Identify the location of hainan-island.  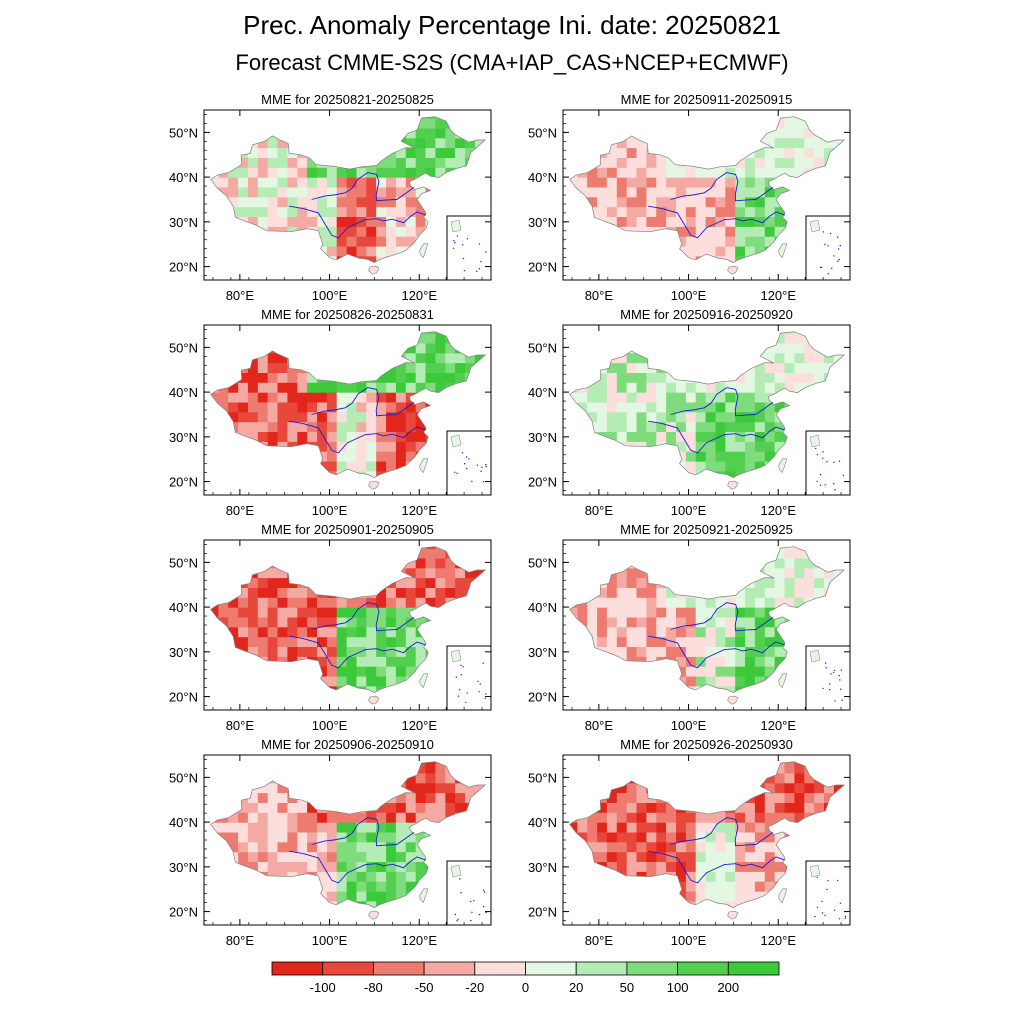
(374, 485).